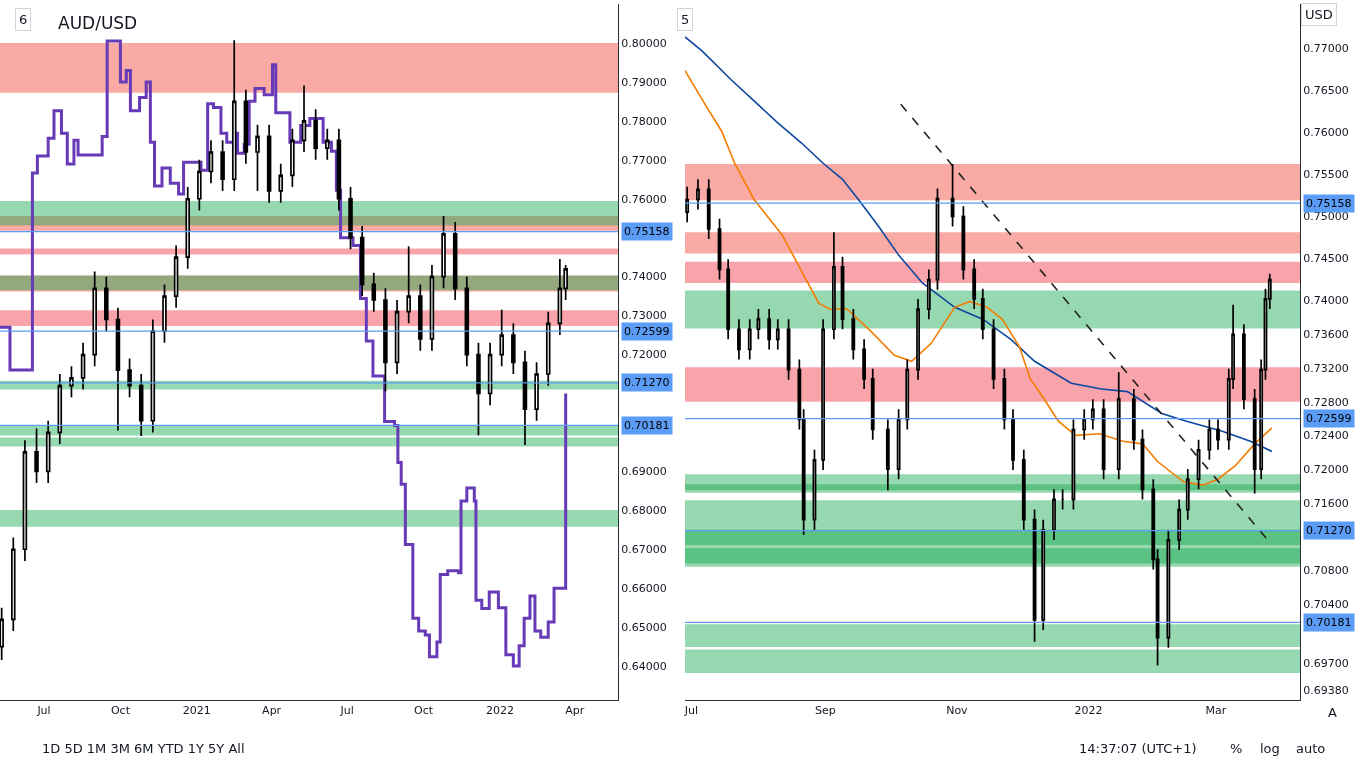  I want to click on annotation: 5, so click(685, 19).